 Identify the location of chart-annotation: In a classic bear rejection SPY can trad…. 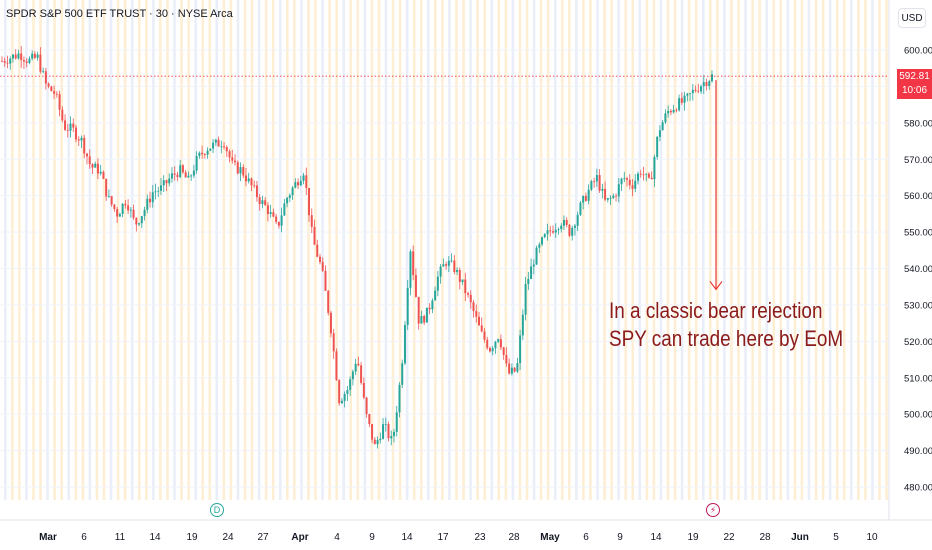
(726, 325).